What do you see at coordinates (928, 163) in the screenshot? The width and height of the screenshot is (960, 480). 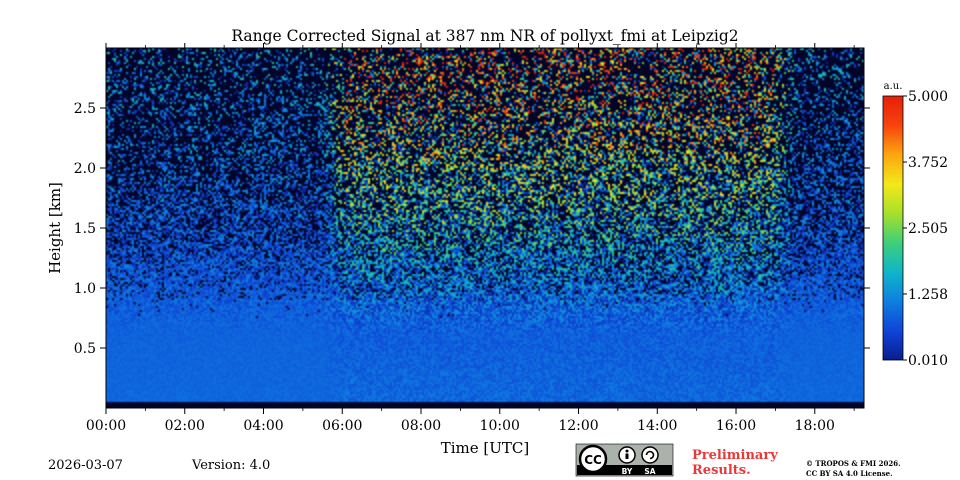 I see `colorbar-tick-label: 3.752` at bounding box center [928, 163].